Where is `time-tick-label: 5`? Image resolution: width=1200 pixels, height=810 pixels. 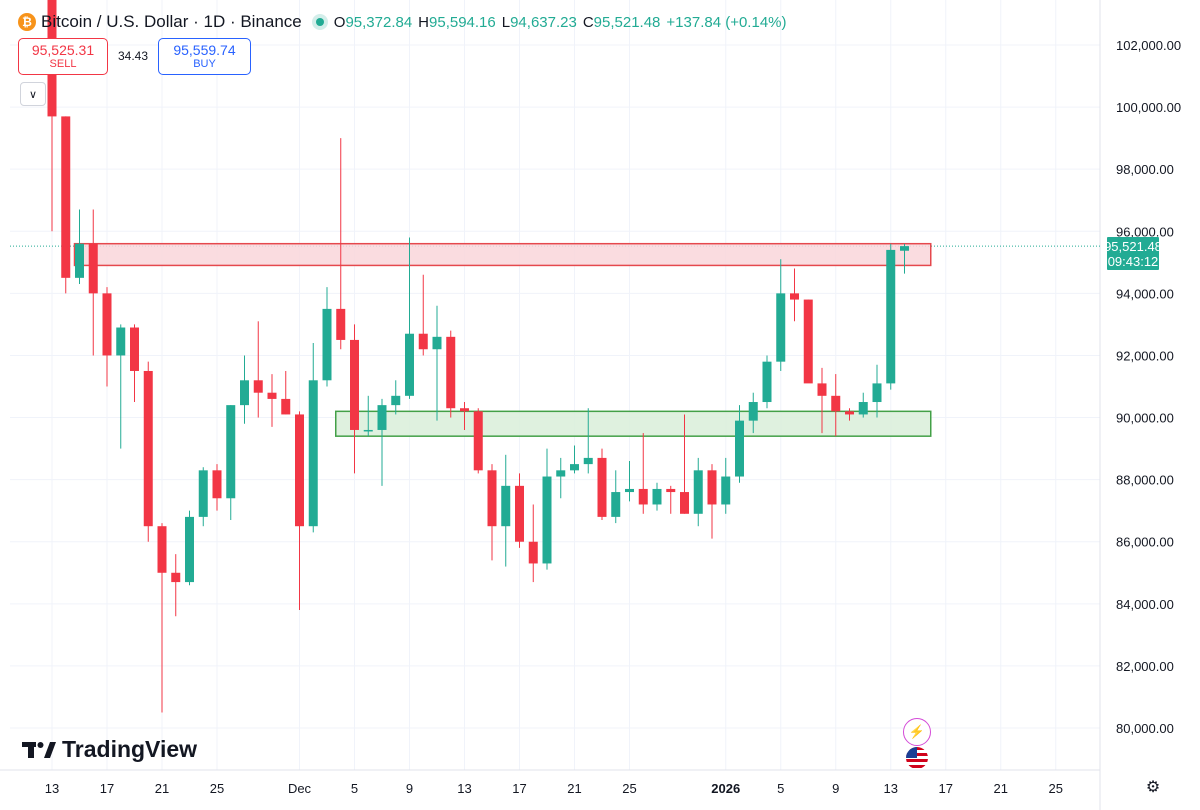 time-tick-label: 5 is located at coordinates (354, 788).